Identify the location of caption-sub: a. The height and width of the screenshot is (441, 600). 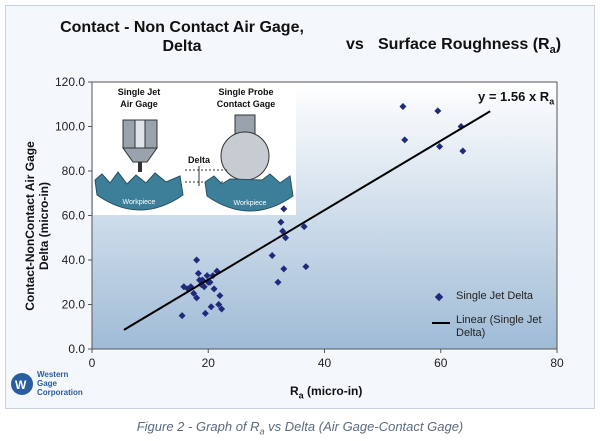
(262, 431).